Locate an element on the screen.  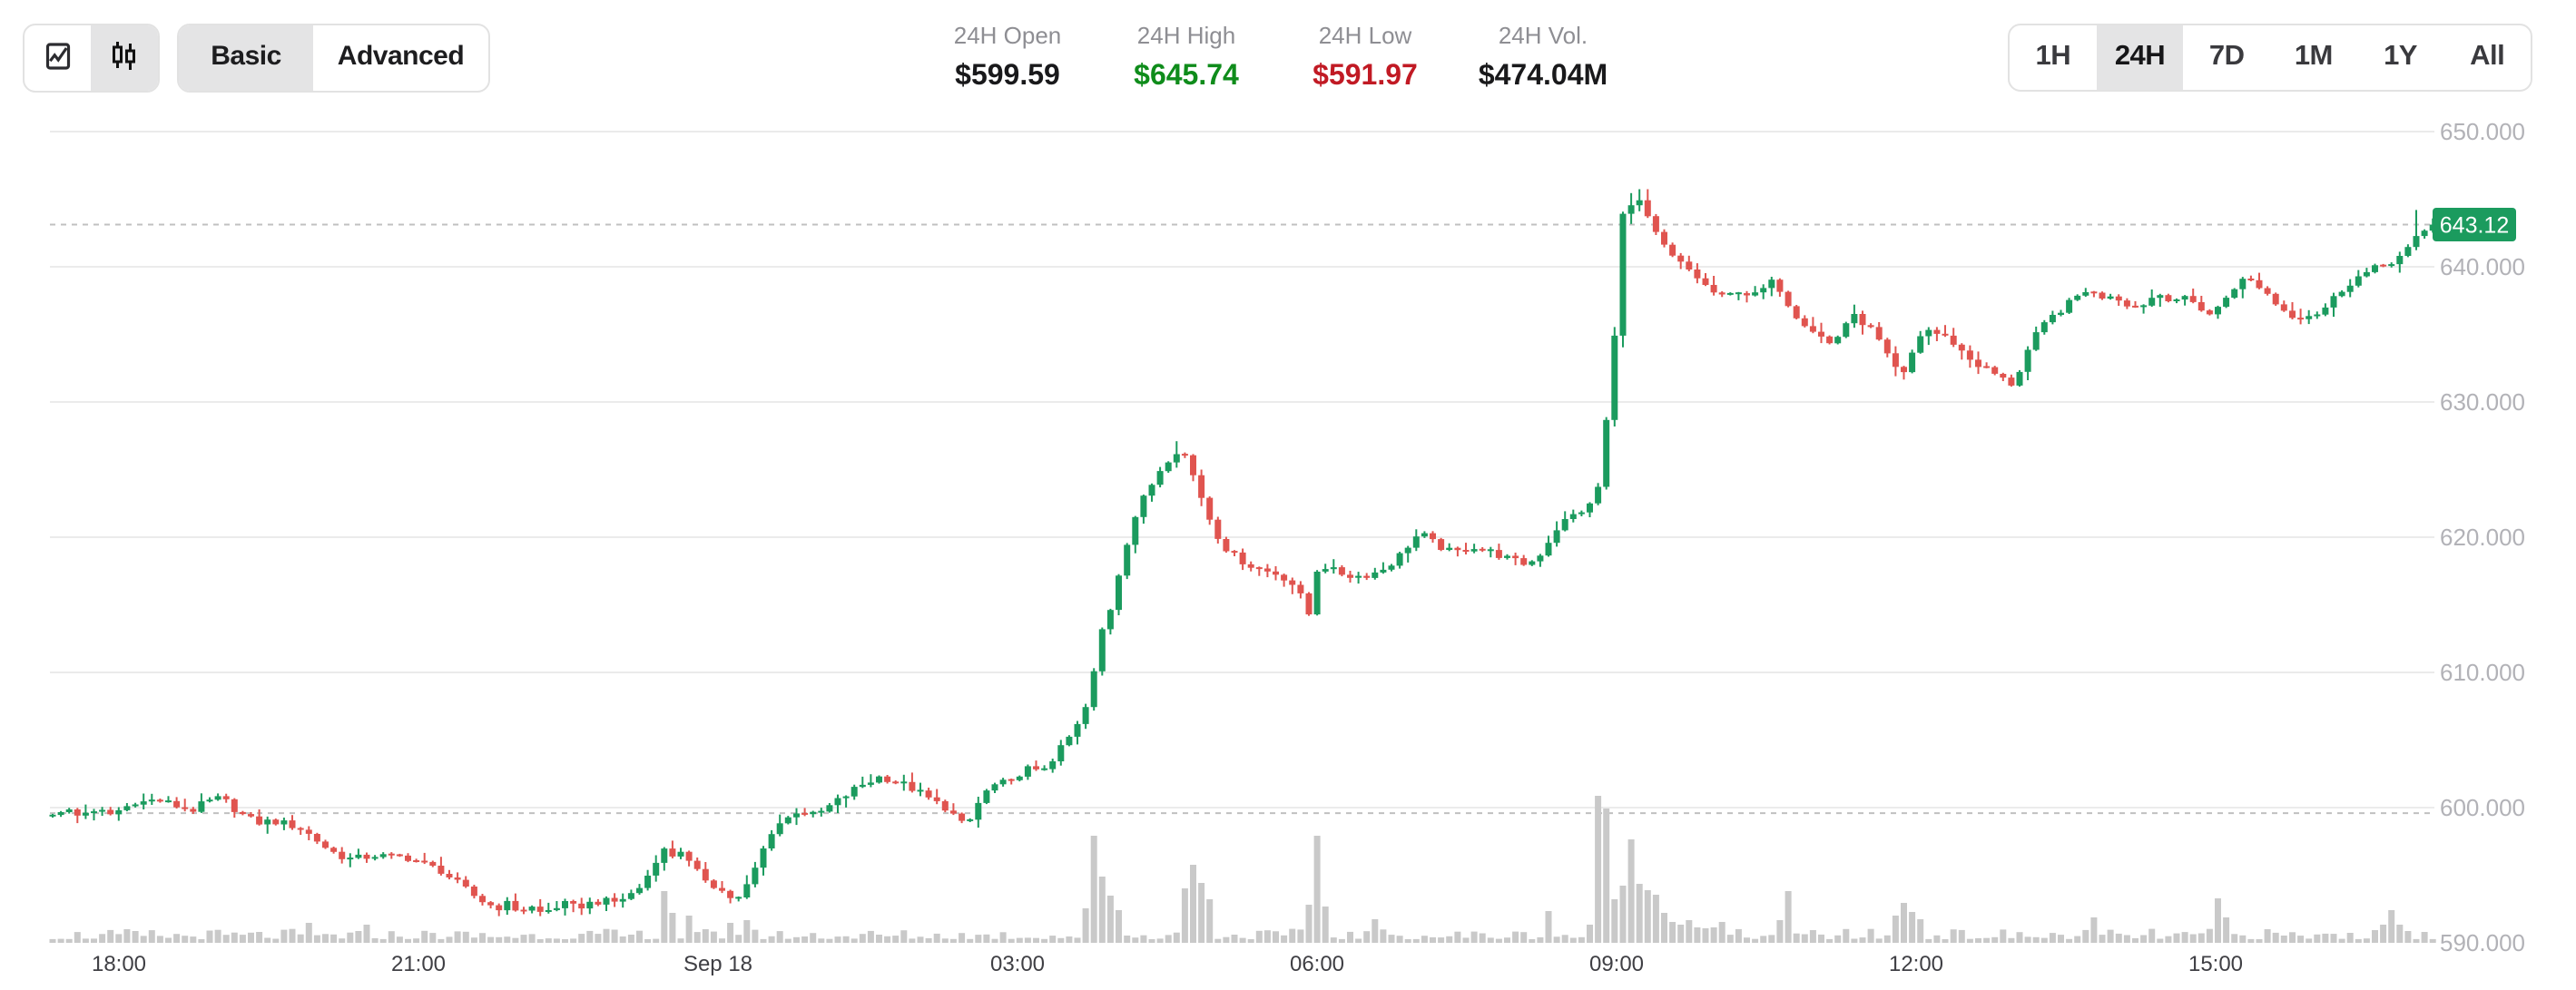
svg-text: 590.000 is located at coordinates (2482, 942).